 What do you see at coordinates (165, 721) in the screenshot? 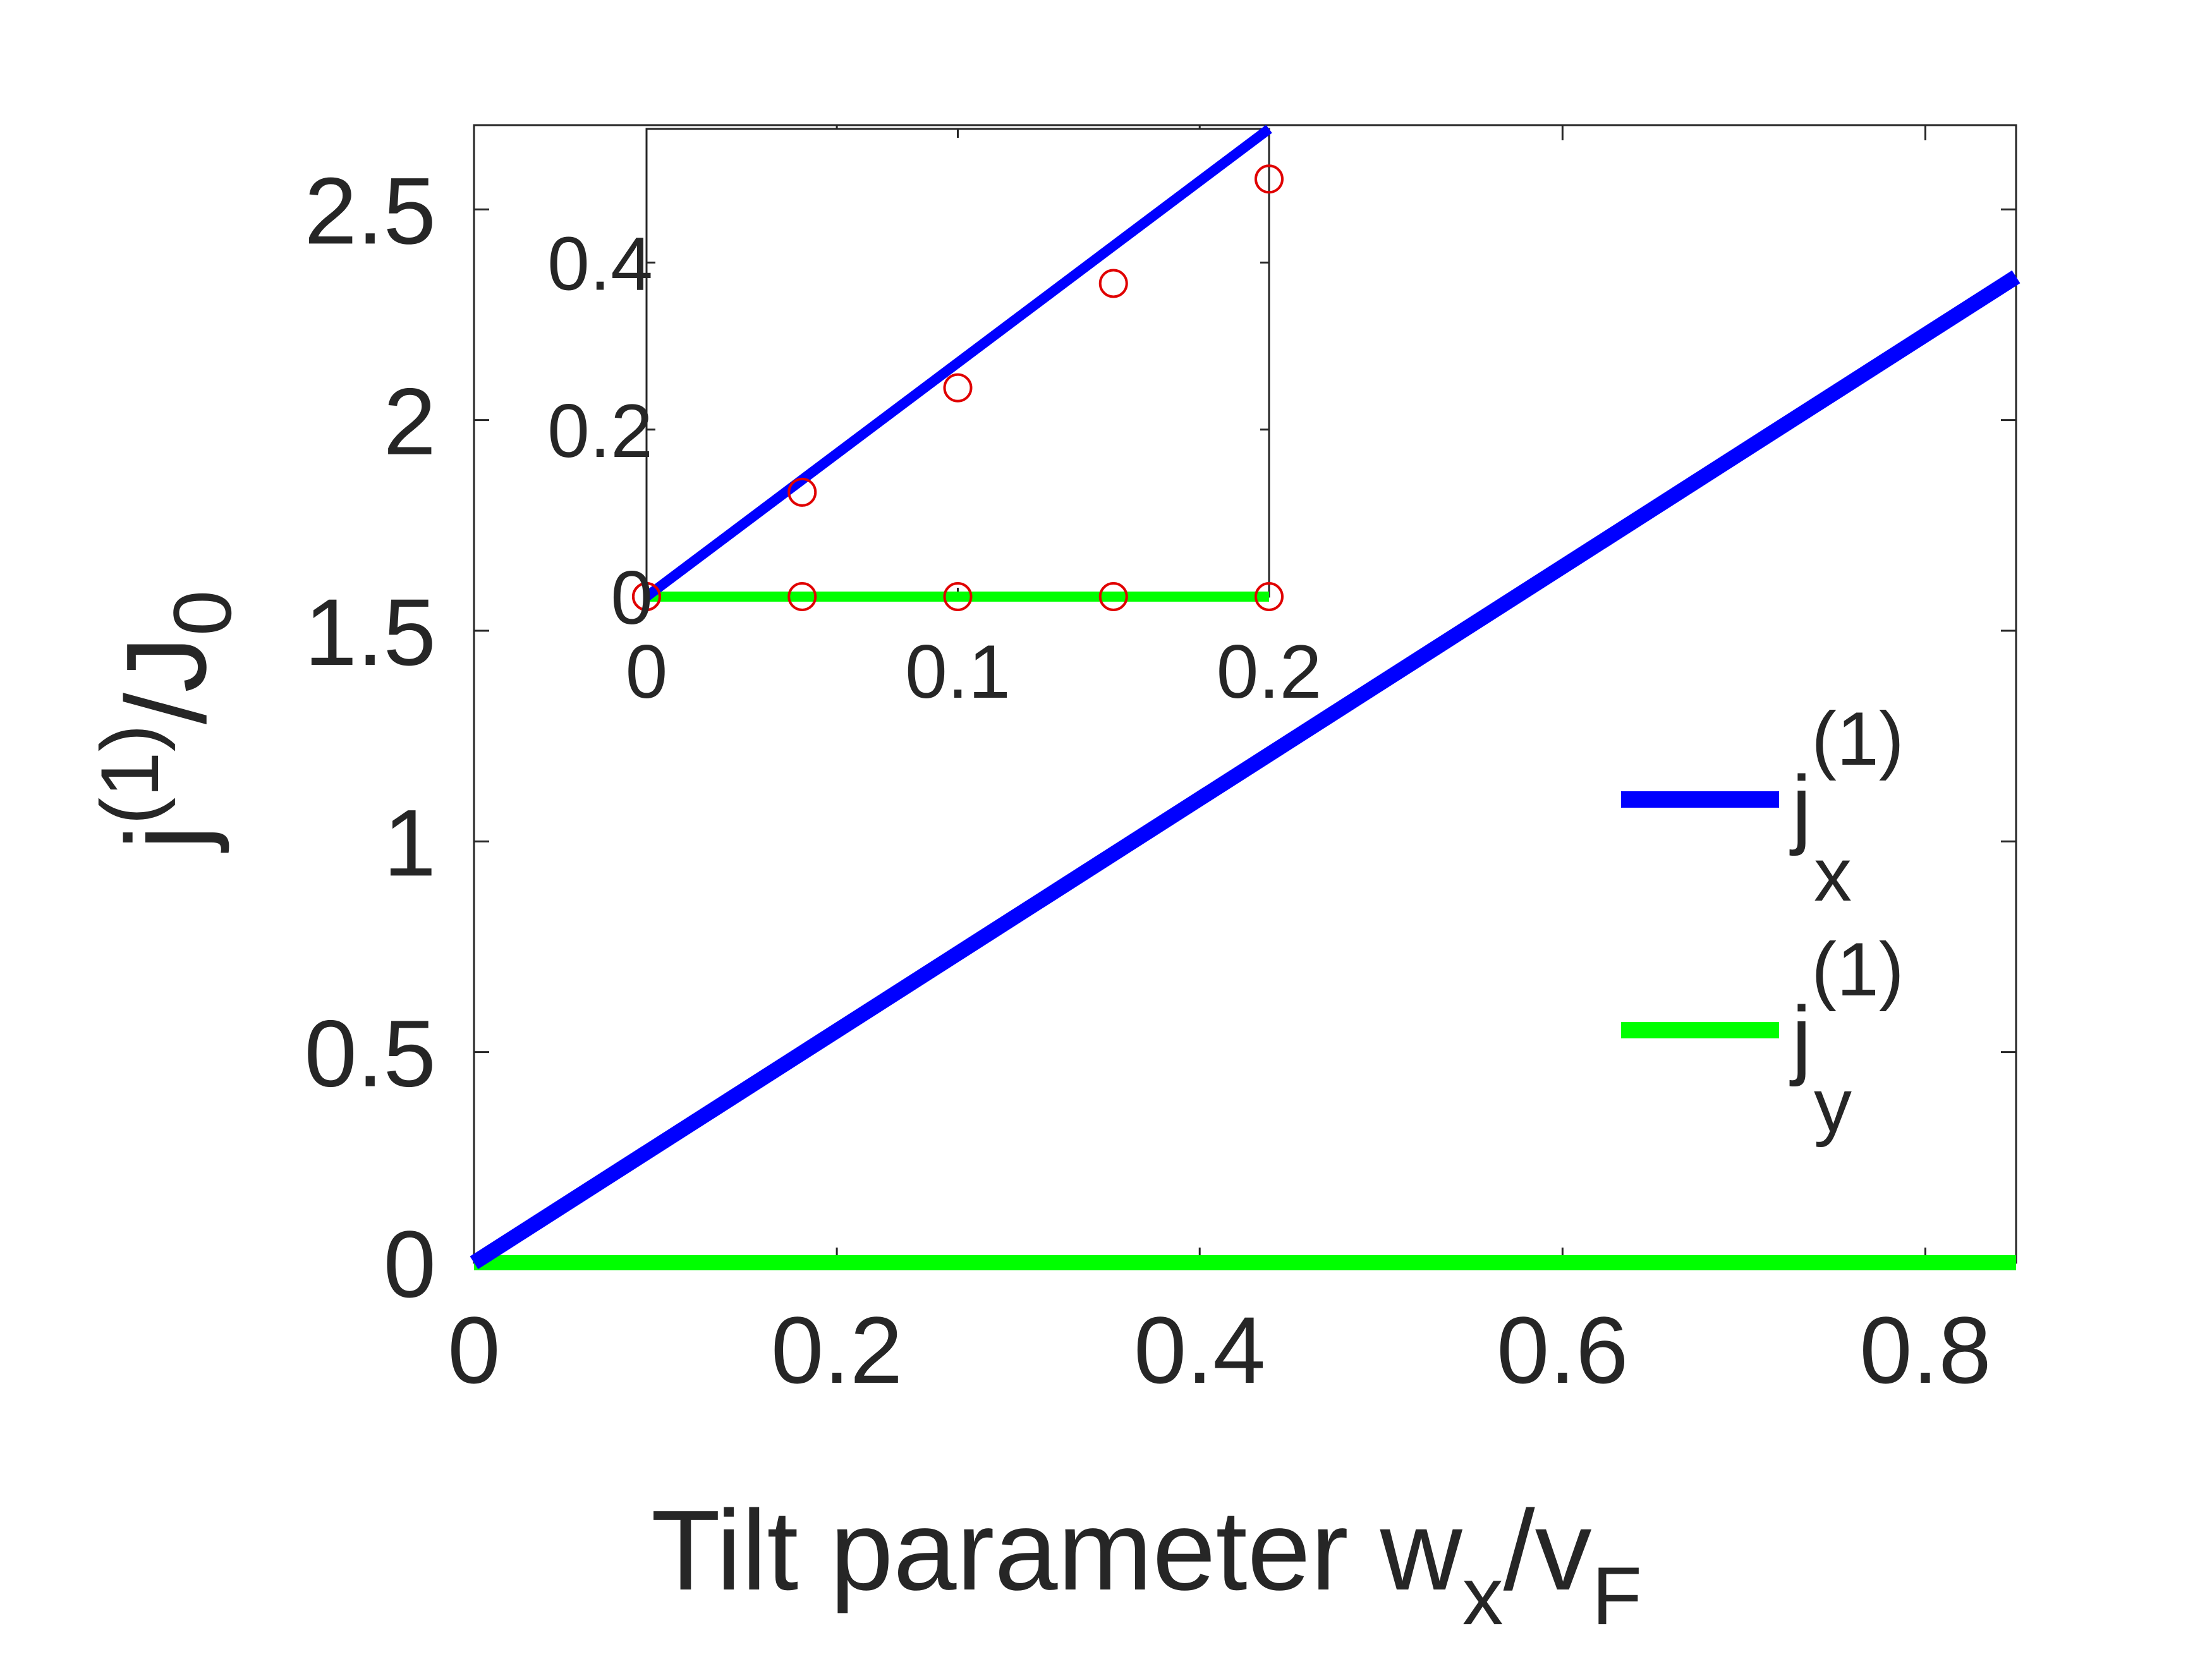
I see `y-axis-title: j(1)/J0` at bounding box center [165, 721].